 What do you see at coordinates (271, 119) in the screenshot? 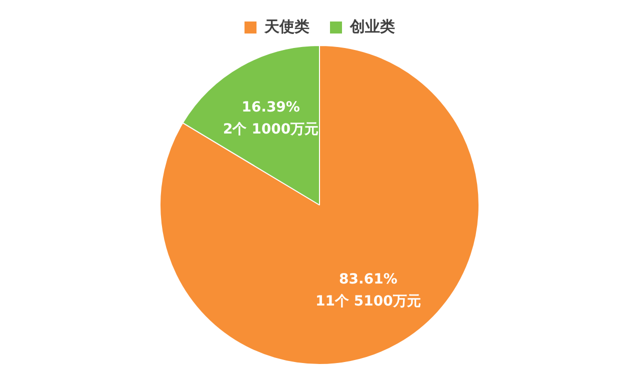
I see `data-label: 16.39% 2个 1000万元` at bounding box center [271, 119].